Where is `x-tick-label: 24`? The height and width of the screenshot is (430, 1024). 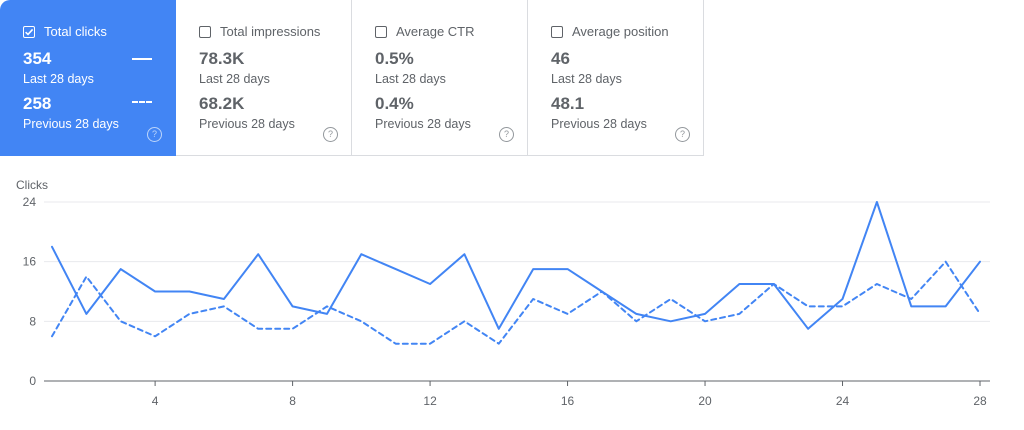 x-tick-label: 24 is located at coordinates (843, 401).